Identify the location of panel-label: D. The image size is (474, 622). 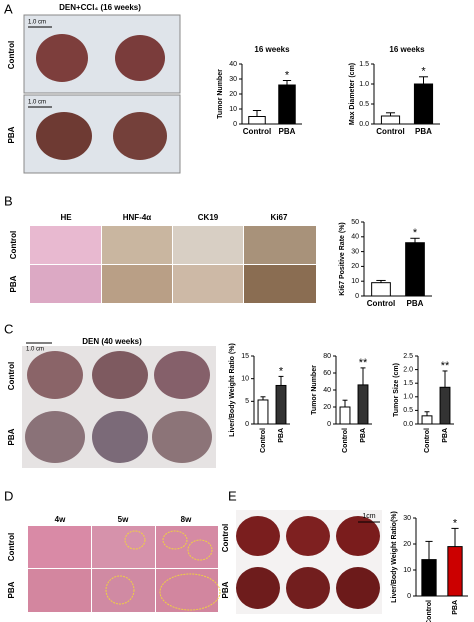
(8, 495).